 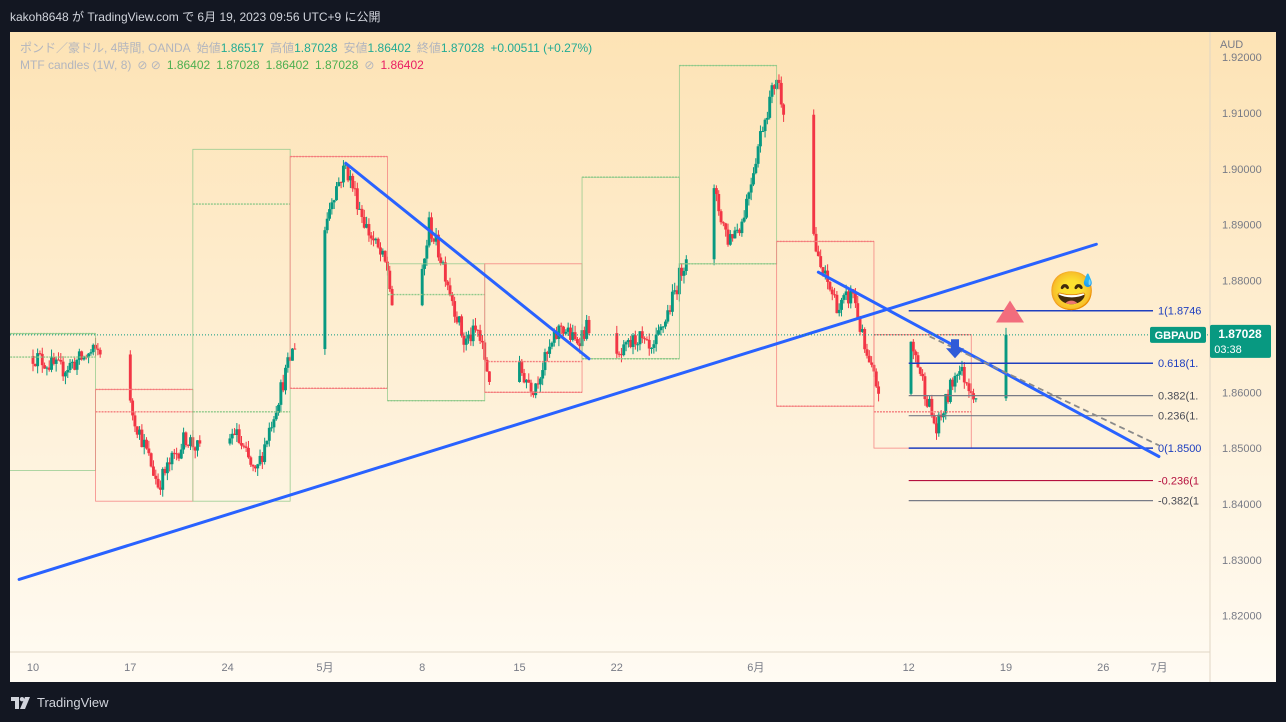 I want to click on symbol-name: ポンド／豪ドル, 4時間, OANDA, so click(x=105, y=48).